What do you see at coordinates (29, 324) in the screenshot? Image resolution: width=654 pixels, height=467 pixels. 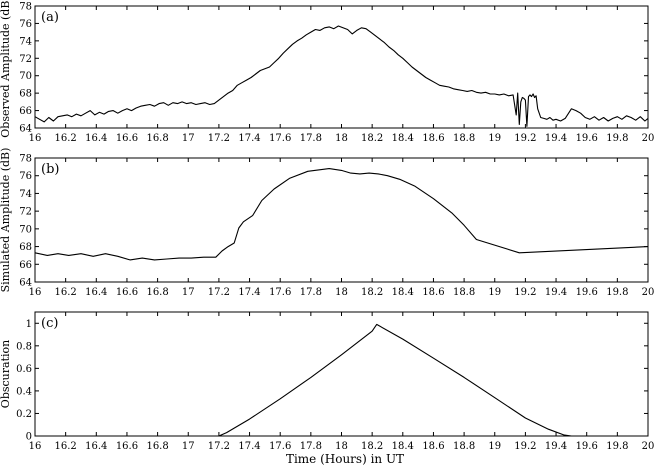 I see `y-tick-label: 1` at bounding box center [29, 324].